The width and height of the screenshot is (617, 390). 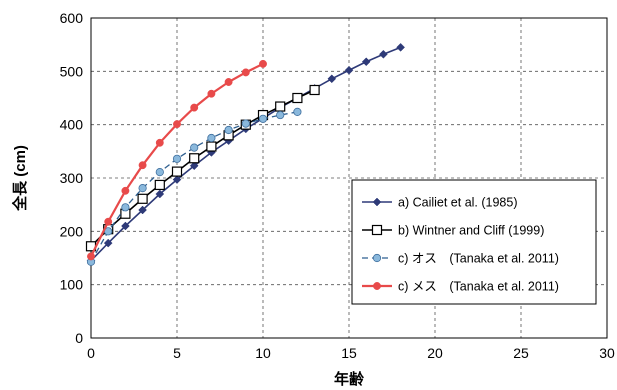 I want to click on legend-entry-3: c) オス (Tanaka et al. 2011), so click(x=460, y=259).